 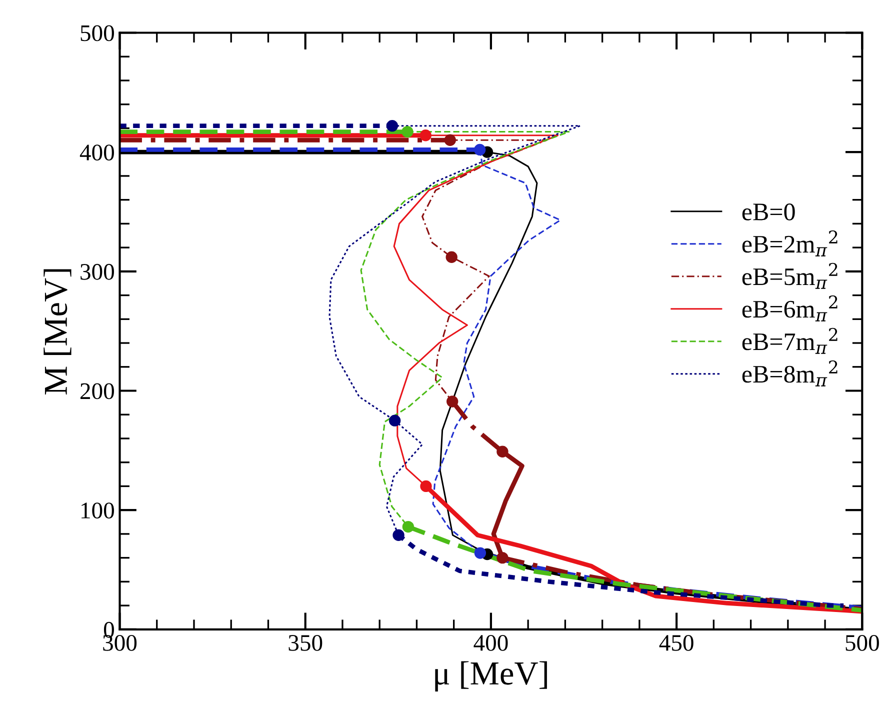 What do you see at coordinates (790, 373) in the screenshot?
I see `legend-label: eB=8m$_{π}$$^{2}$` at bounding box center [790, 373].